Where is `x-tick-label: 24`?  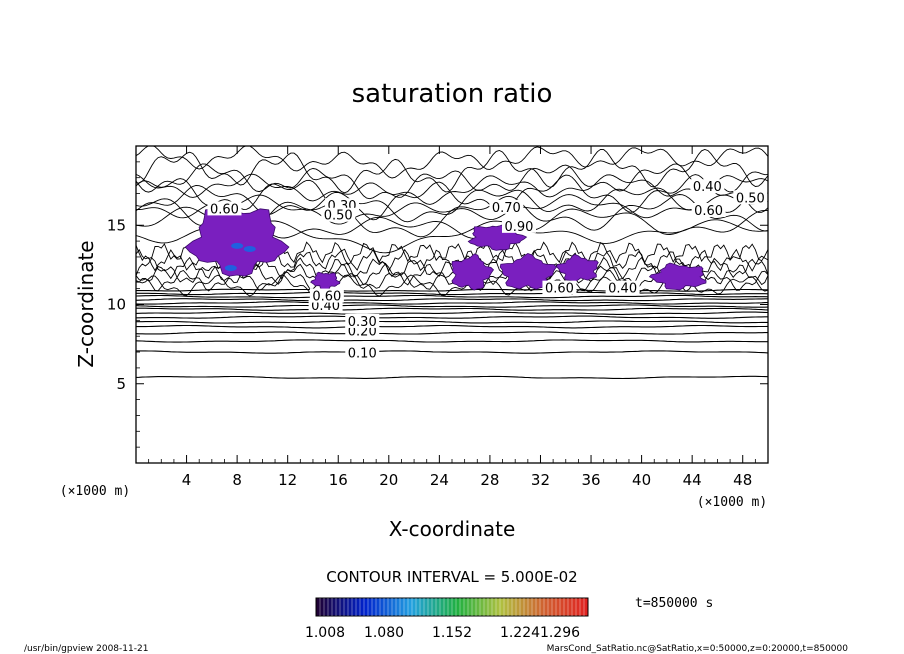 x-tick-label: 24 is located at coordinates (439, 480).